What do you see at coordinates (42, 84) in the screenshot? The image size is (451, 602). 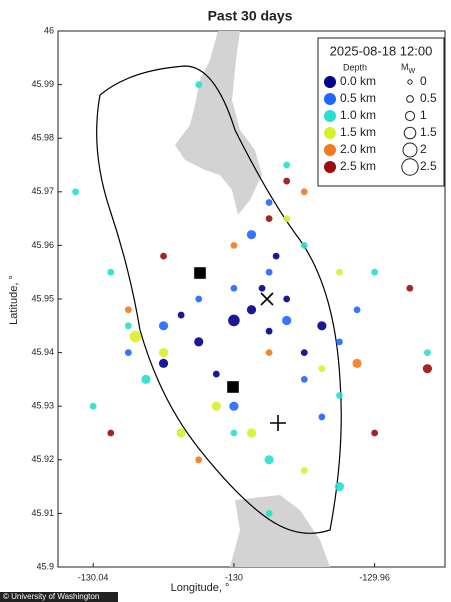 I see `y-tick-label: 45.99` at bounding box center [42, 84].